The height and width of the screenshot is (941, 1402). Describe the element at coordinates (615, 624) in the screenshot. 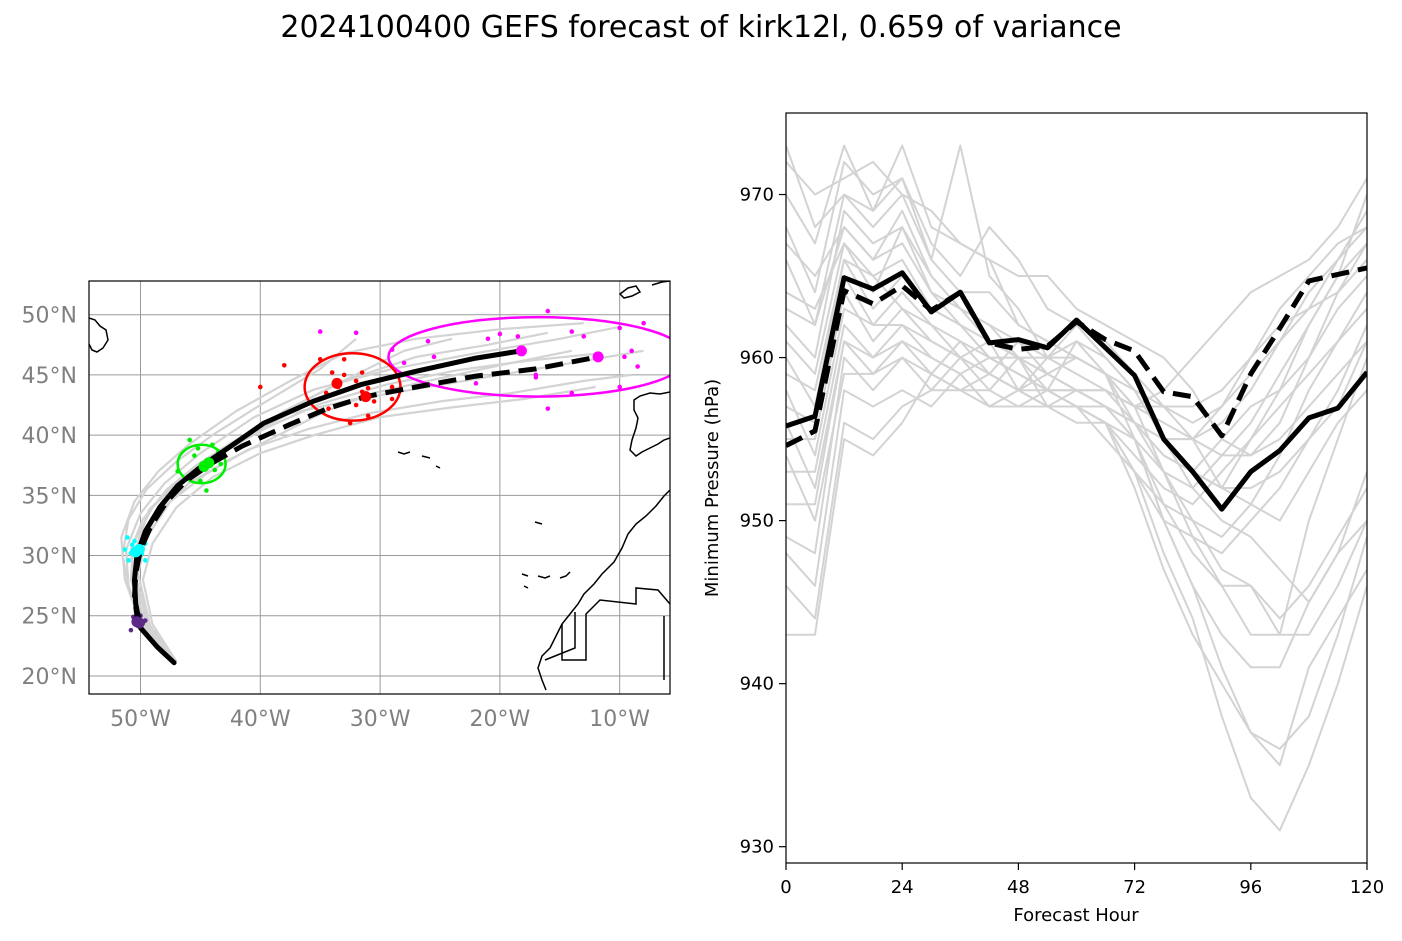

I see `border-sahara` at that location.